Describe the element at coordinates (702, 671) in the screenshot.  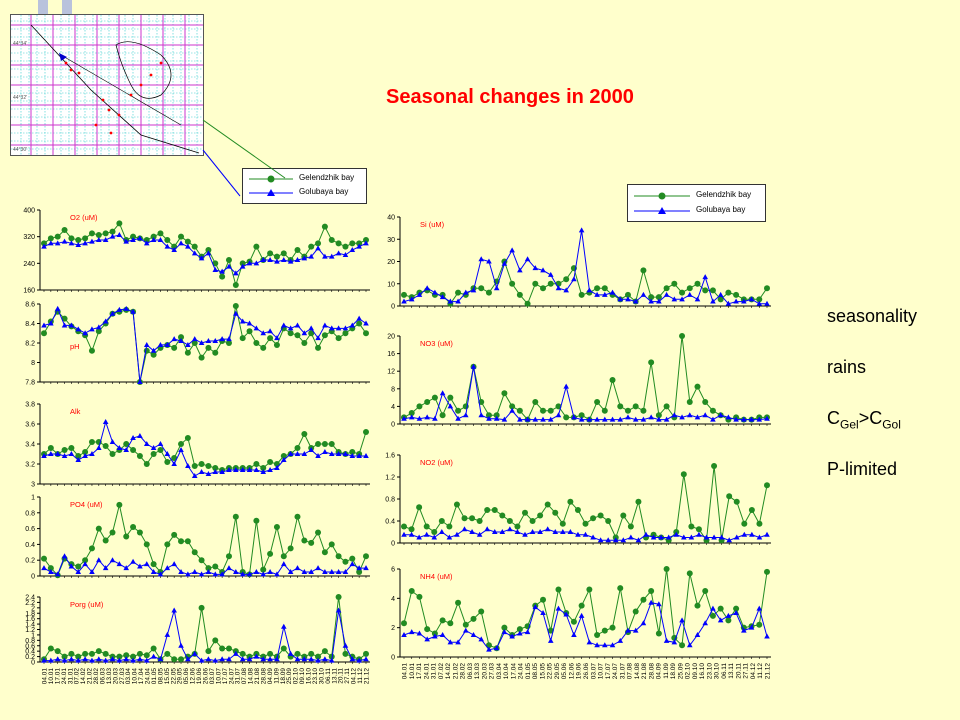
I see `x-date-label: 16.10` at that location.